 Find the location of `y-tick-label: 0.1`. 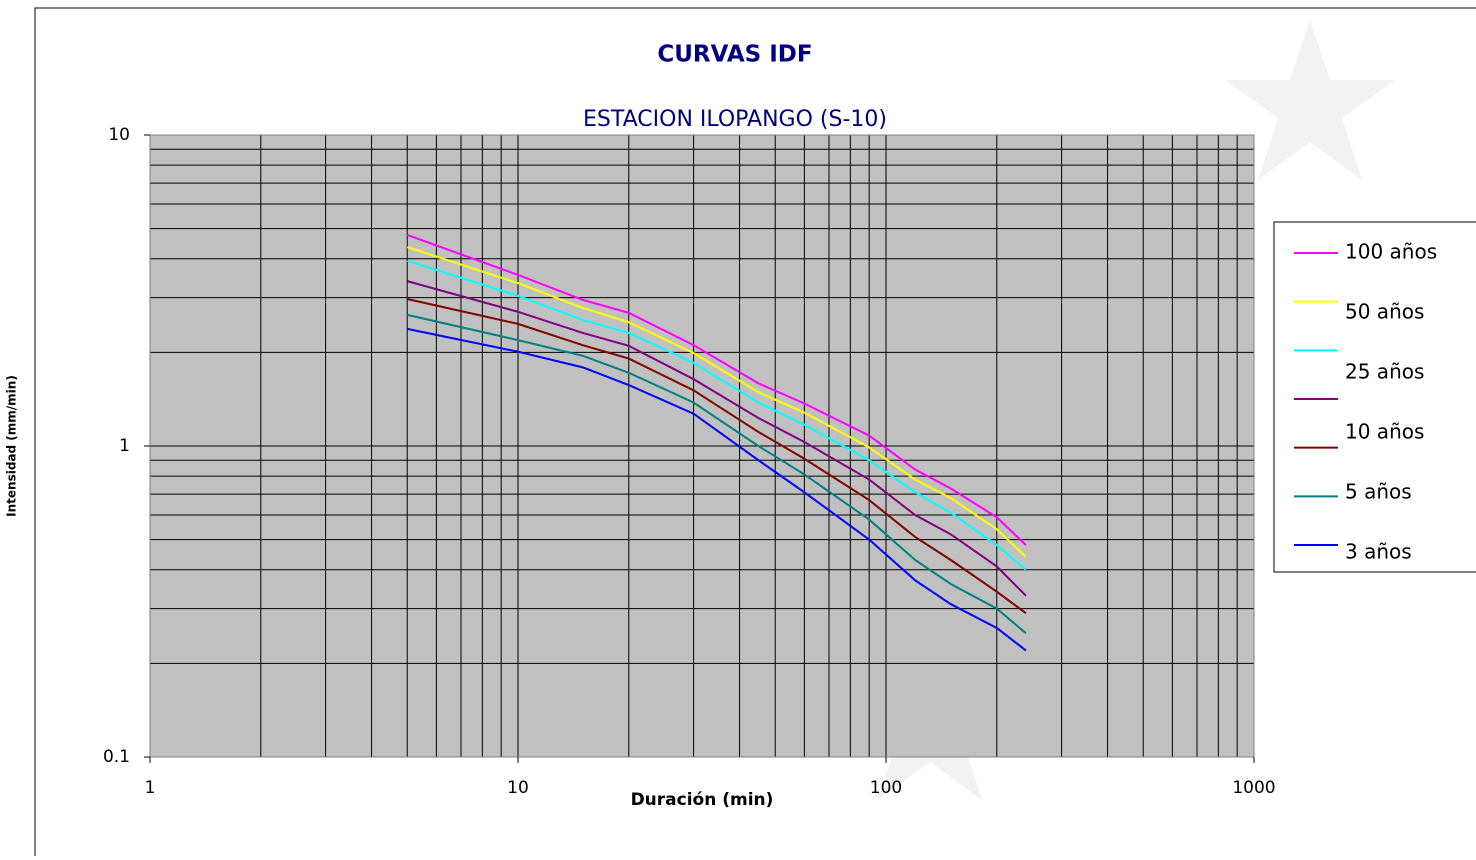

y-tick-label: 0.1 is located at coordinates (116, 757).